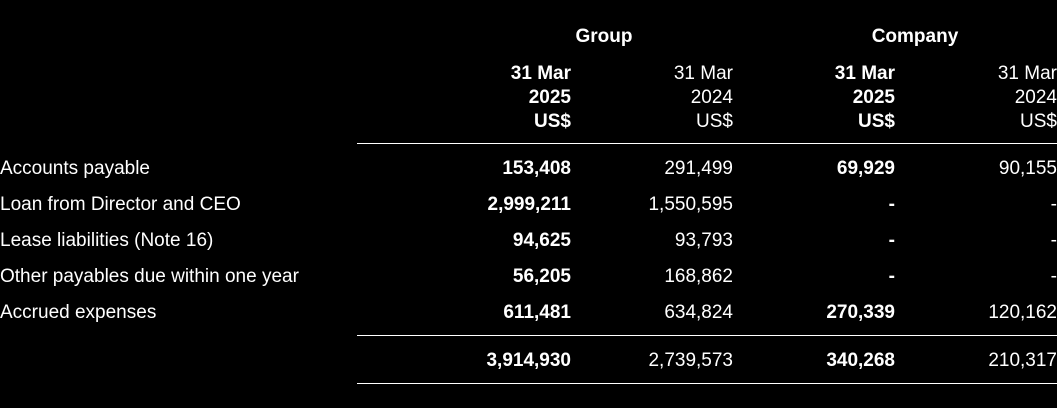 The height and width of the screenshot is (408, 1057). I want to click on column-header-company-2024: 31 Mar 2024 US$, so click(1027, 98).